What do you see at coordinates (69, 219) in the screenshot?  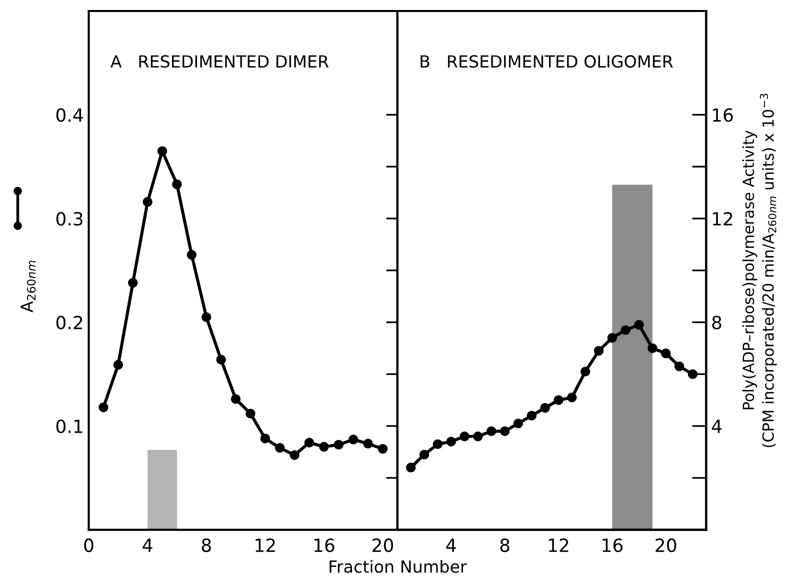 I see `y-tick-label: 0.3` at bounding box center [69, 219].